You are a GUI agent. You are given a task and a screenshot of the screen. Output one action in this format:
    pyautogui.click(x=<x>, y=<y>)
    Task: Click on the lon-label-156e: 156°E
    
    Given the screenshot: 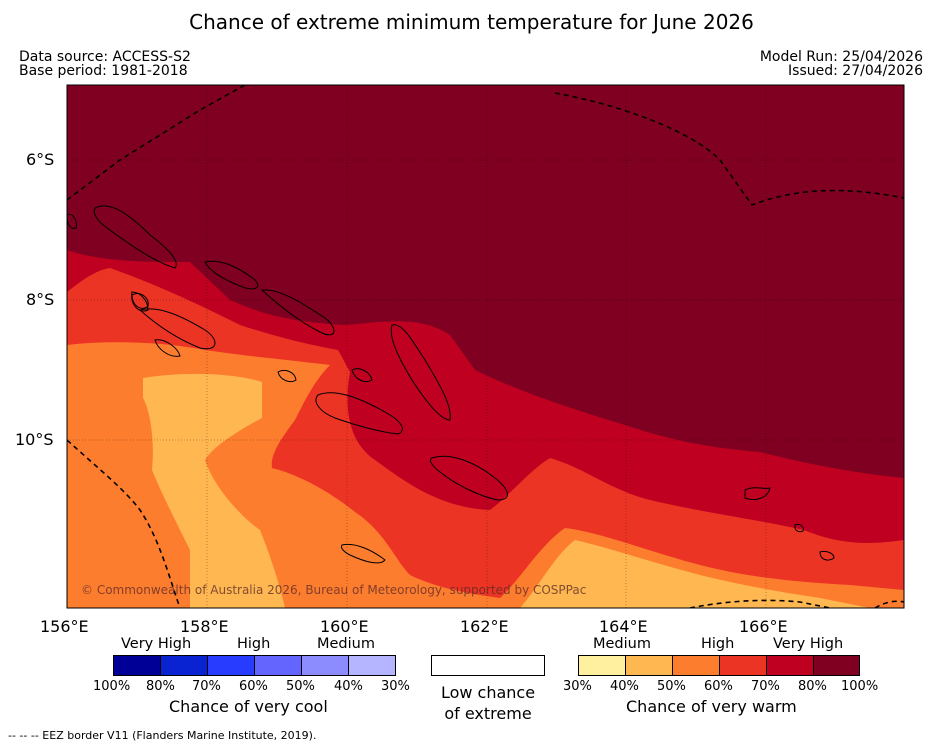 What is the action you would take?
    pyautogui.click(x=64, y=626)
    